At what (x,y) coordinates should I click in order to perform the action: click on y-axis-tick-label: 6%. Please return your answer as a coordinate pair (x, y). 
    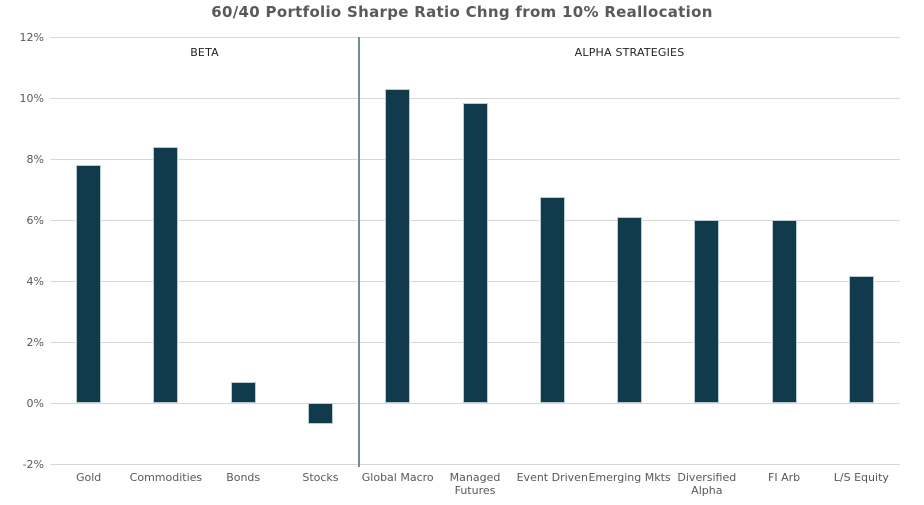
    Looking at the image, I should click on (35, 220).